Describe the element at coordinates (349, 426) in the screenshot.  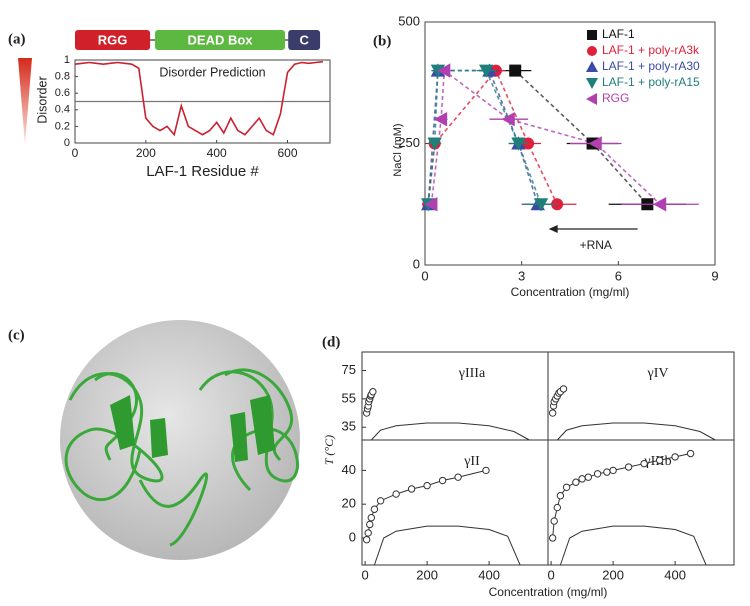
I see `y-tick-label: 35` at that location.